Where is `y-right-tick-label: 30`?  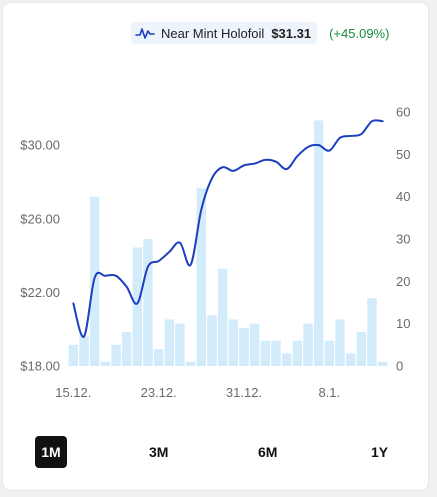 y-right-tick-label: 30 is located at coordinates (403, 239).